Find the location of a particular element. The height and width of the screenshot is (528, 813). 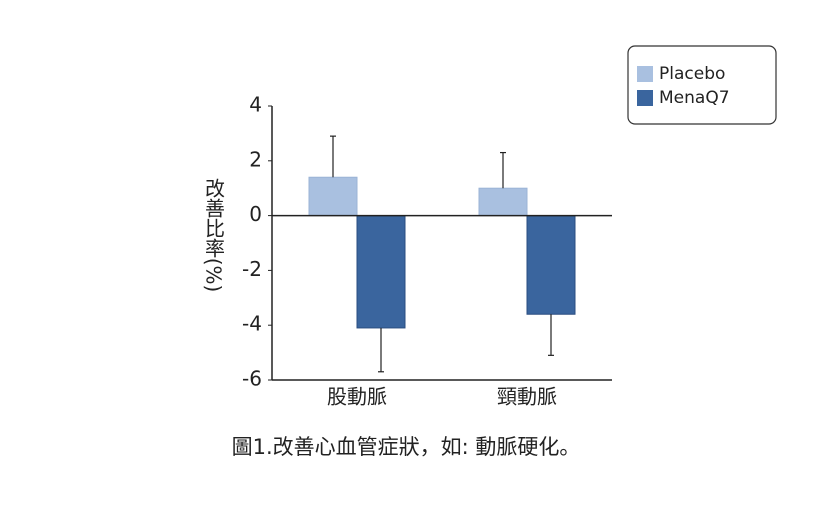

y-tick-label: -2 is located at coordinates (252, 269).